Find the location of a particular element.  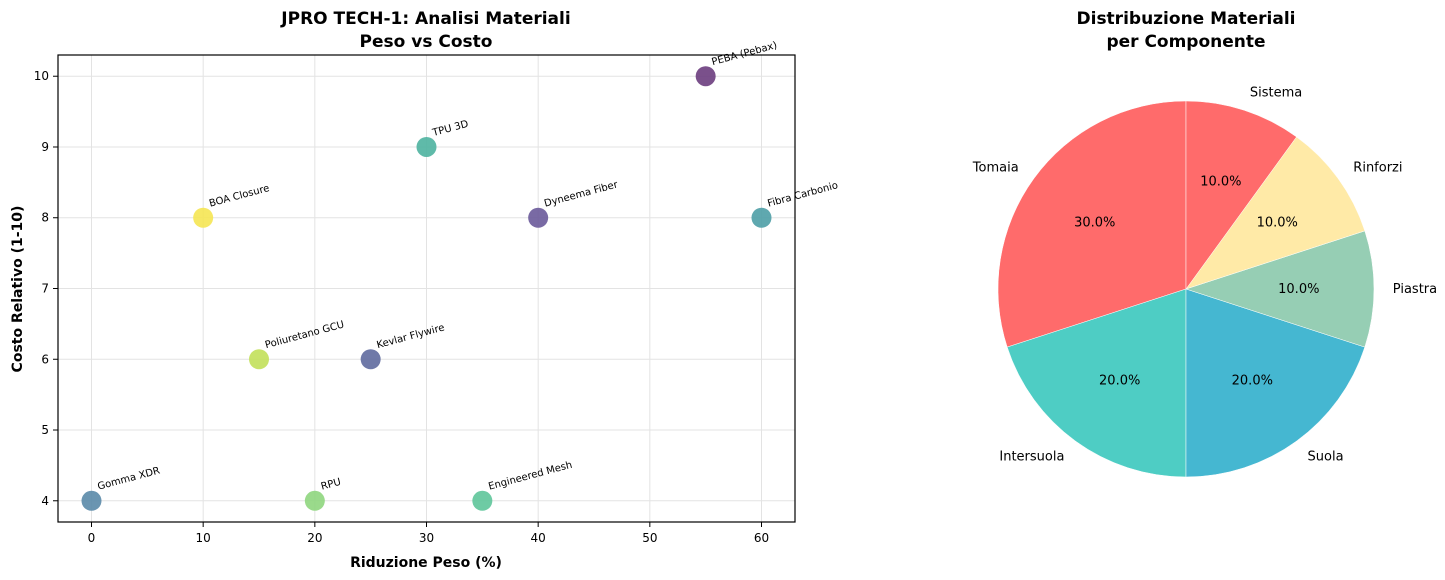

x-tick-label: 60 is located at coordinates (761, 538).